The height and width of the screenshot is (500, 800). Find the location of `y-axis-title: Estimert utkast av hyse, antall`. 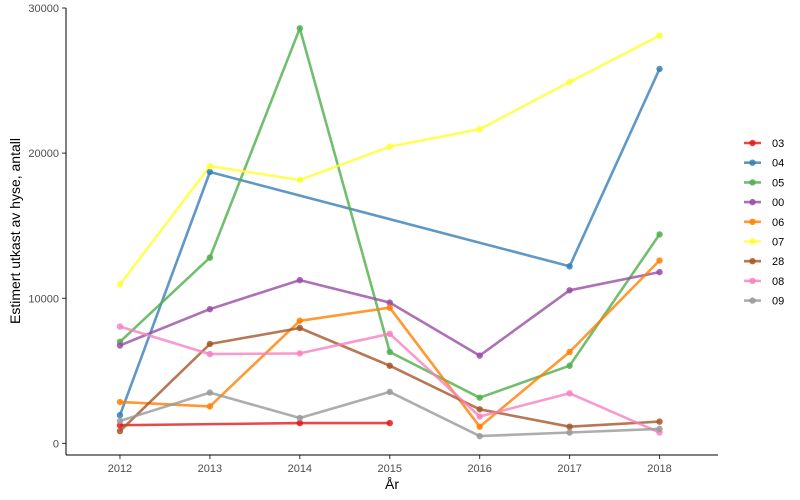

y-axis-title: Estimert utkast av hyse, antall is located at coordinates (15, 231).